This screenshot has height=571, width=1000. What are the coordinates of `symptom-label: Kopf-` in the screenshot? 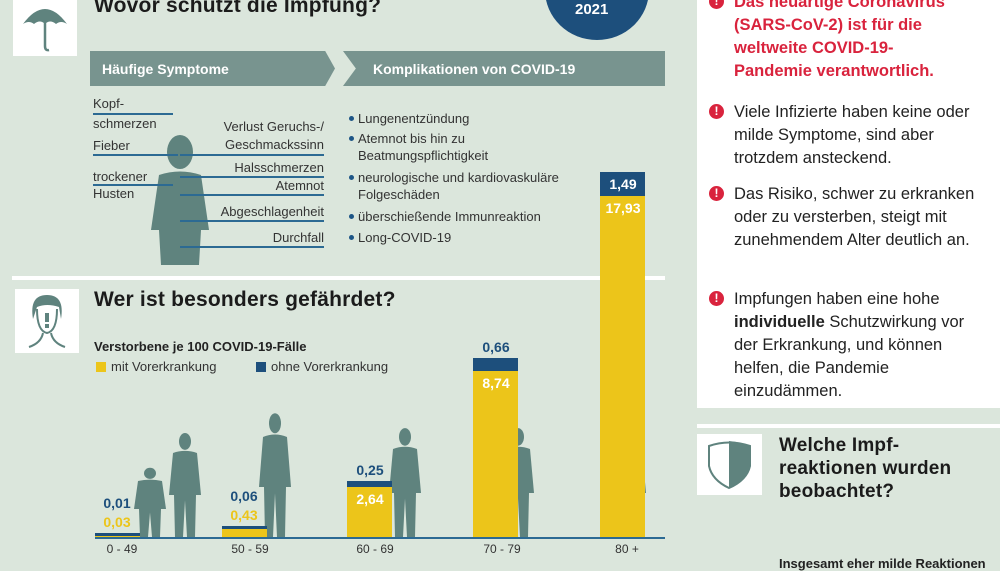 It's located at (109, 103).